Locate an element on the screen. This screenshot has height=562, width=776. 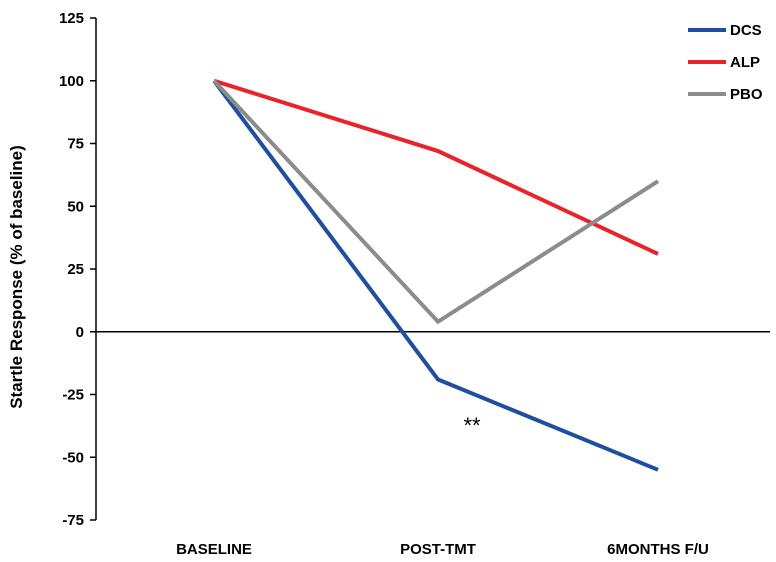
y-tick-label: -75 is located at coordinates (73, 520).